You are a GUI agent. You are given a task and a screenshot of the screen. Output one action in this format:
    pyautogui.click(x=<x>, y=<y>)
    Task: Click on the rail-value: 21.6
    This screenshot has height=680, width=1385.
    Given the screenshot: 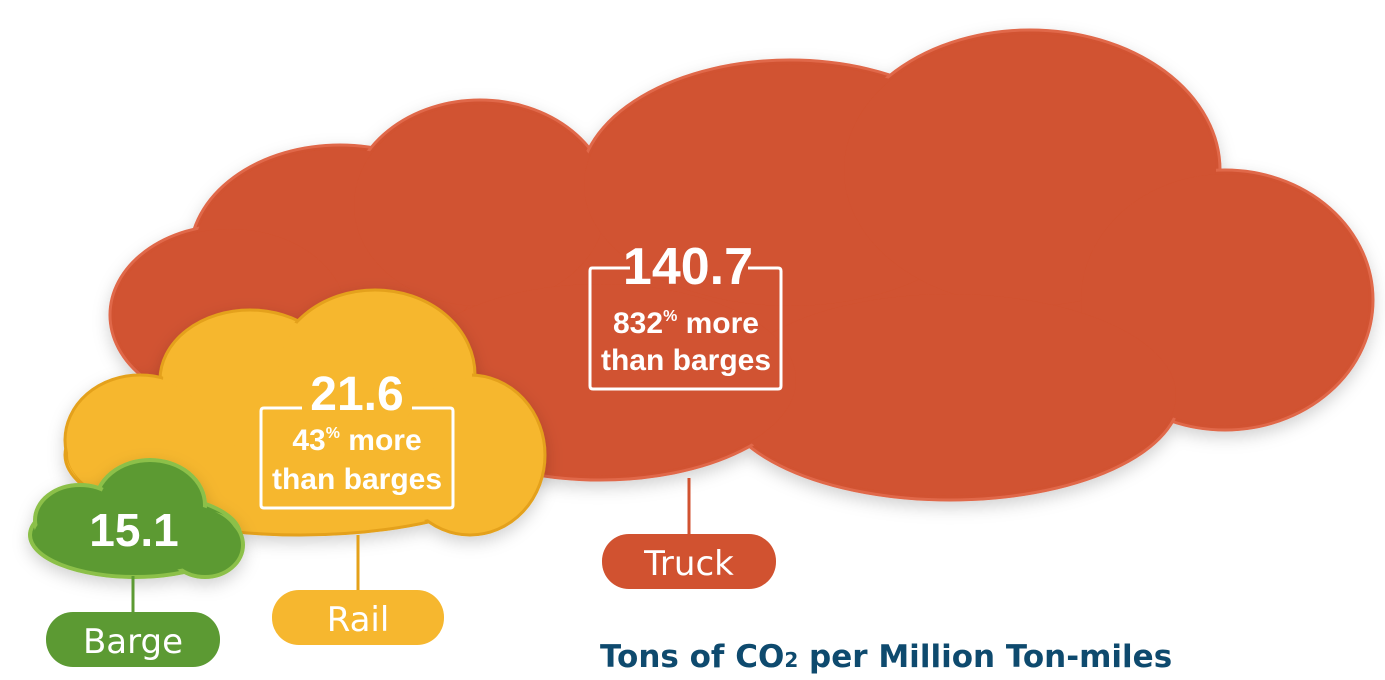 What is the action you would take?
    pyautogui.click(x=356, y=394)
    